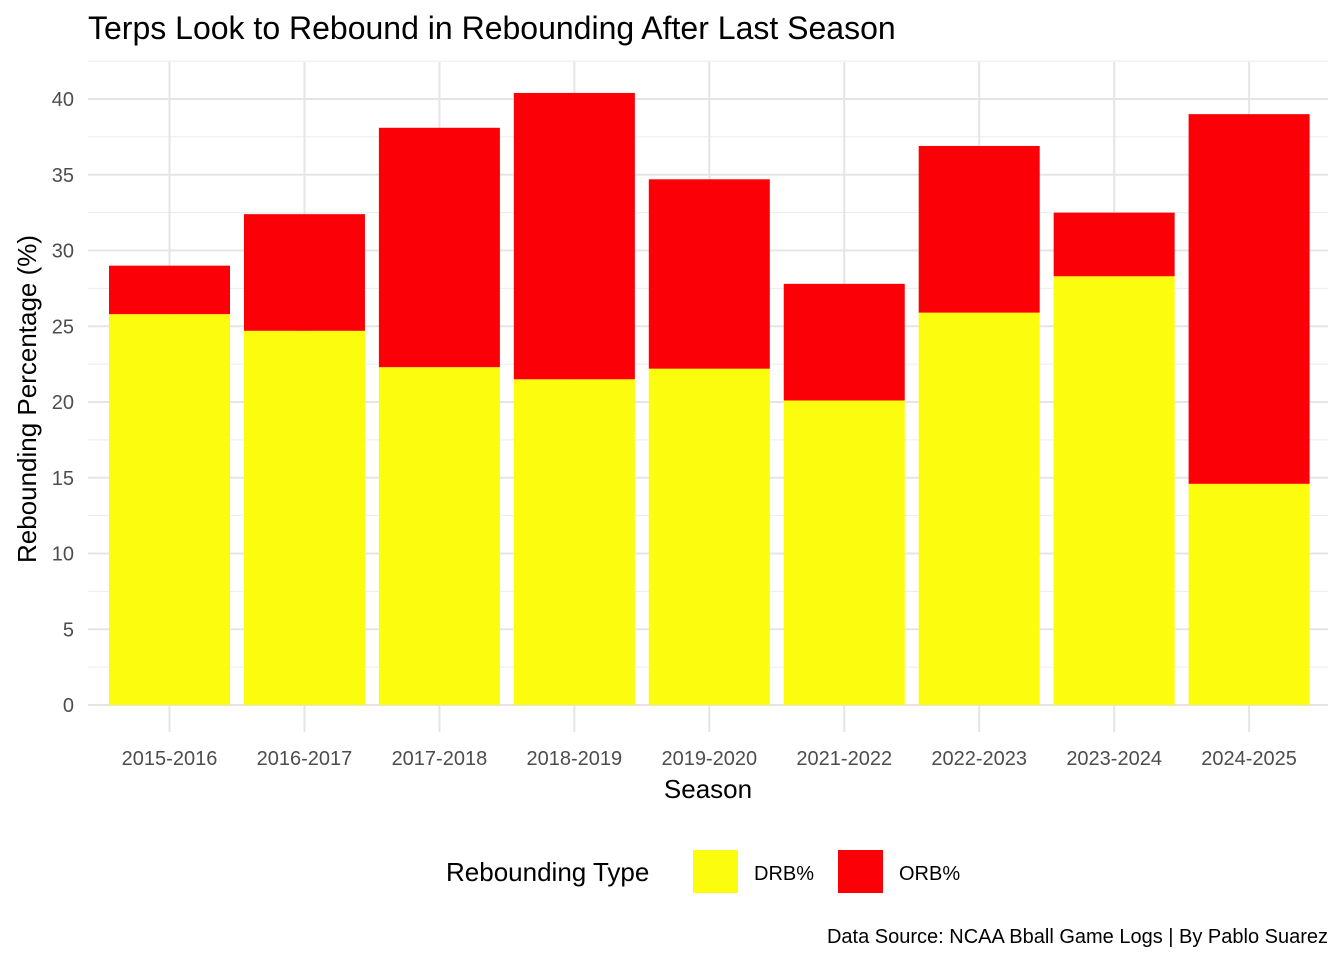  I want to click on y-tick-label: 5, so click(68, 630).